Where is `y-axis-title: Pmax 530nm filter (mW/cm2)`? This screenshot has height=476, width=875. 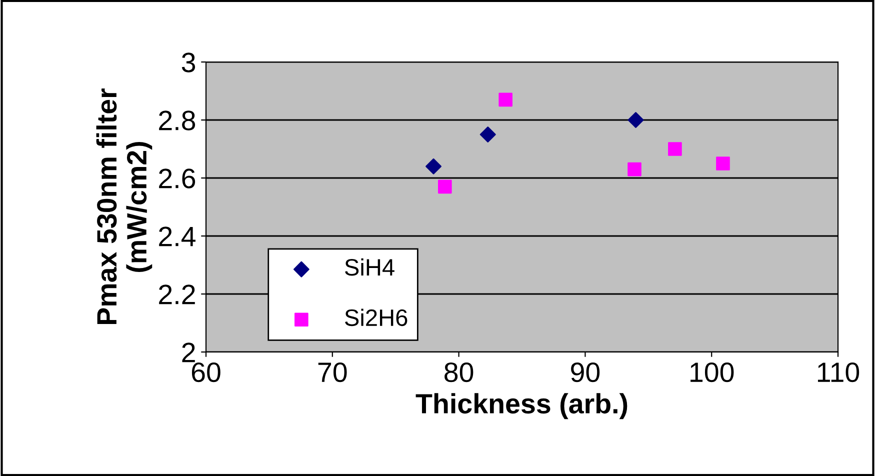 y-axis-title: Pmax 530nm filter (mW/cm2) is located at coordinates (124, 206).